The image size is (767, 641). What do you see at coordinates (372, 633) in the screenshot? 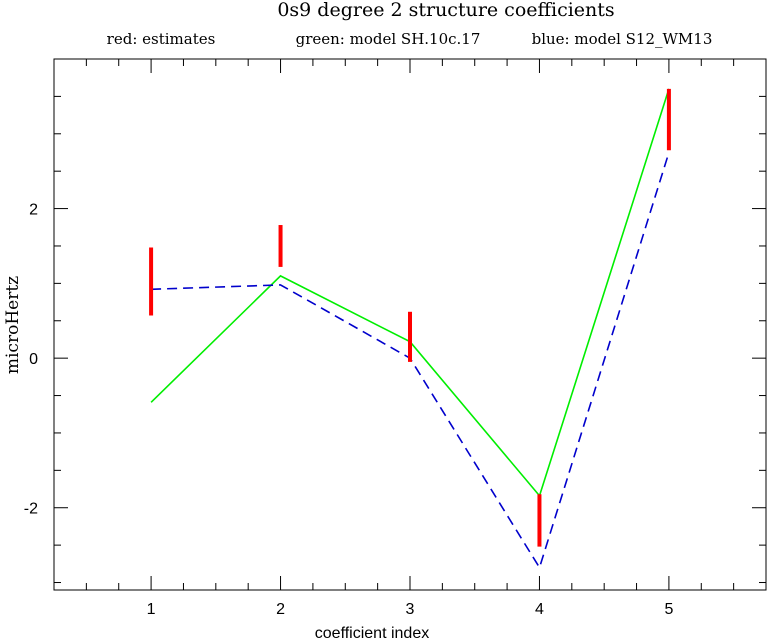
I see `x-axis-label: coefficient index` at bounding box center [372, 633].